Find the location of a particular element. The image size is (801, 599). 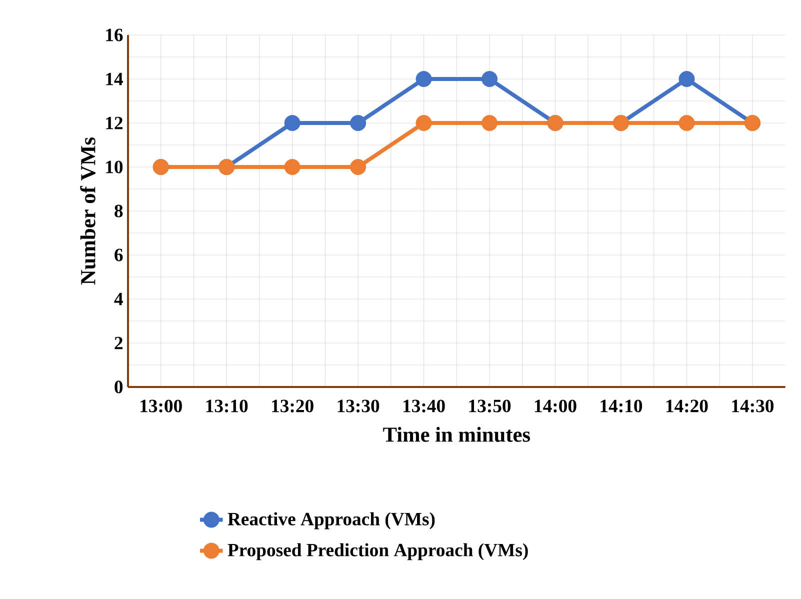

y-tick-label: 2 is located at coordinates (118, 343).